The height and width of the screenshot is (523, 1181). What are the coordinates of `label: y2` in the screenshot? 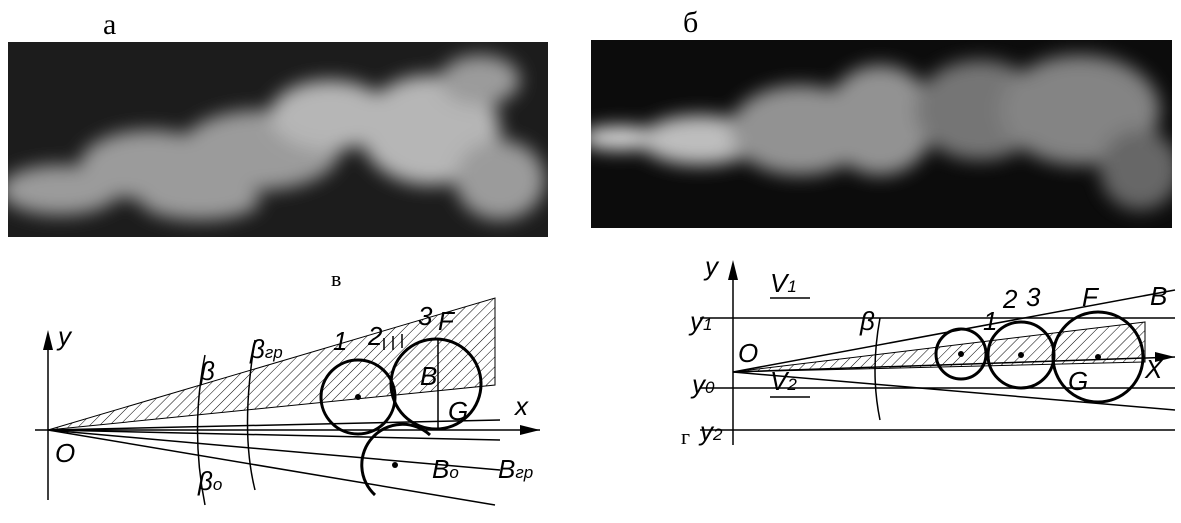 It's located at (710, 431).